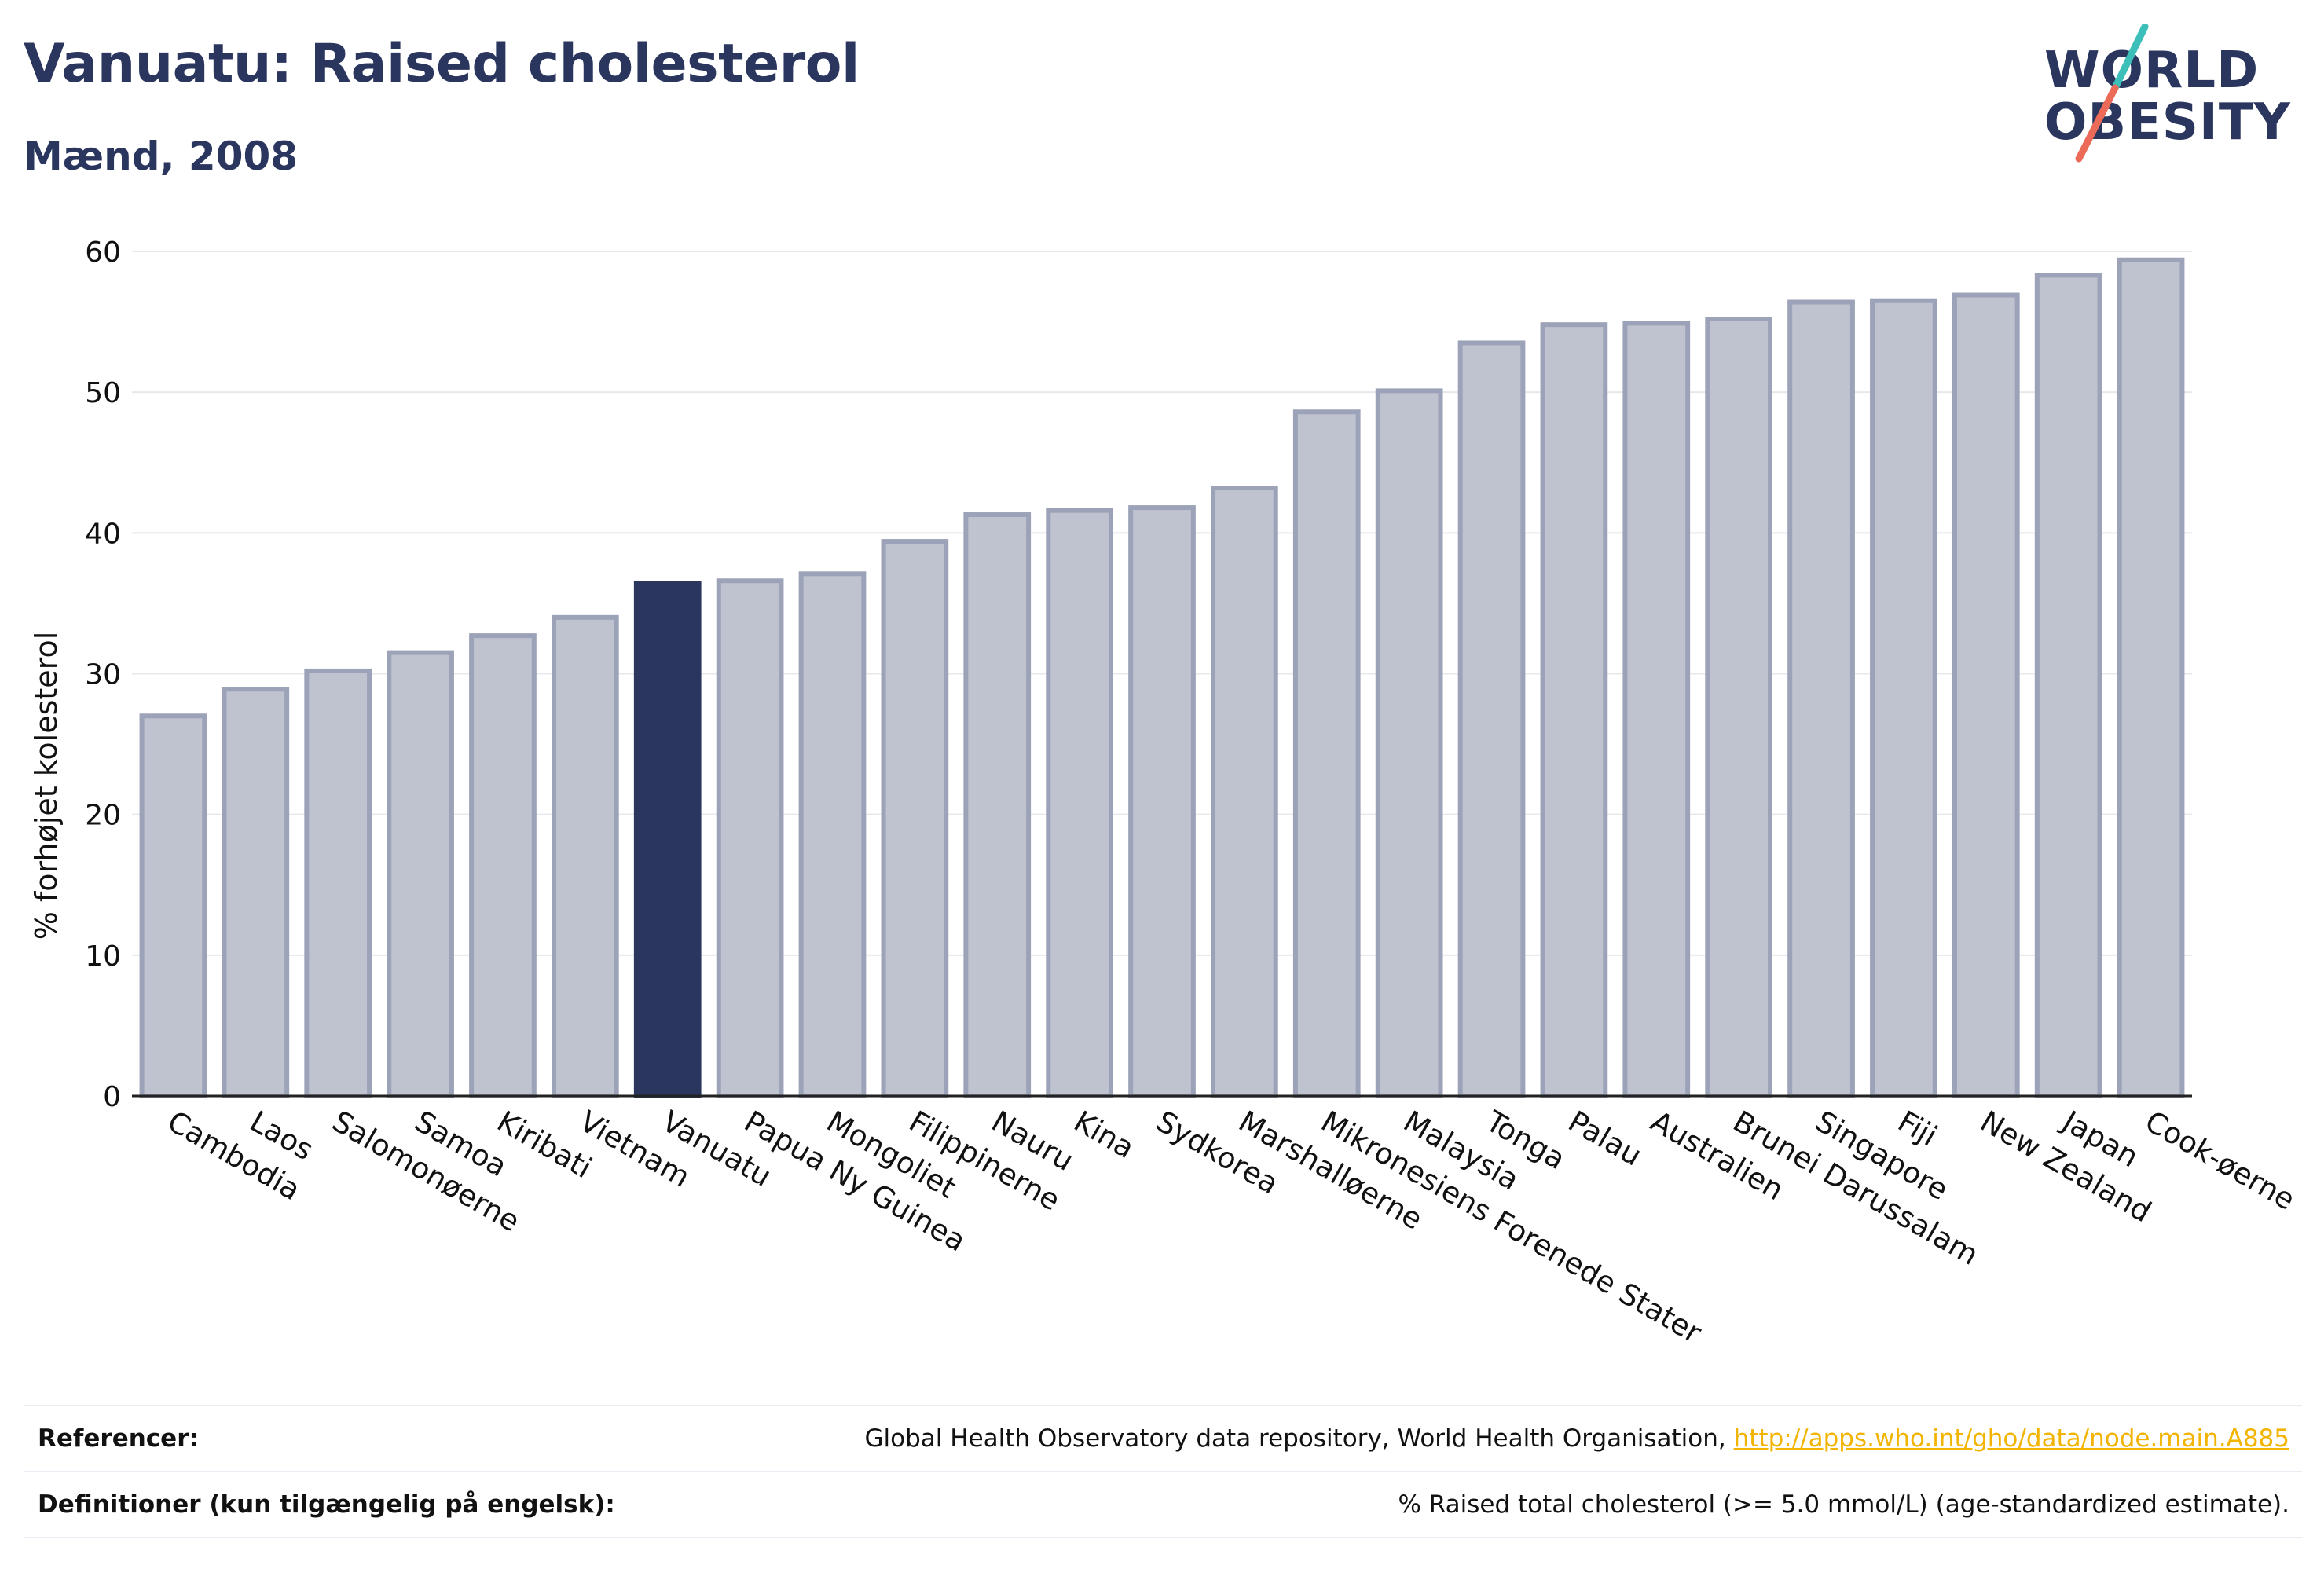  I want to click on x-tick-label: Kiribati, so click(544, 1145).